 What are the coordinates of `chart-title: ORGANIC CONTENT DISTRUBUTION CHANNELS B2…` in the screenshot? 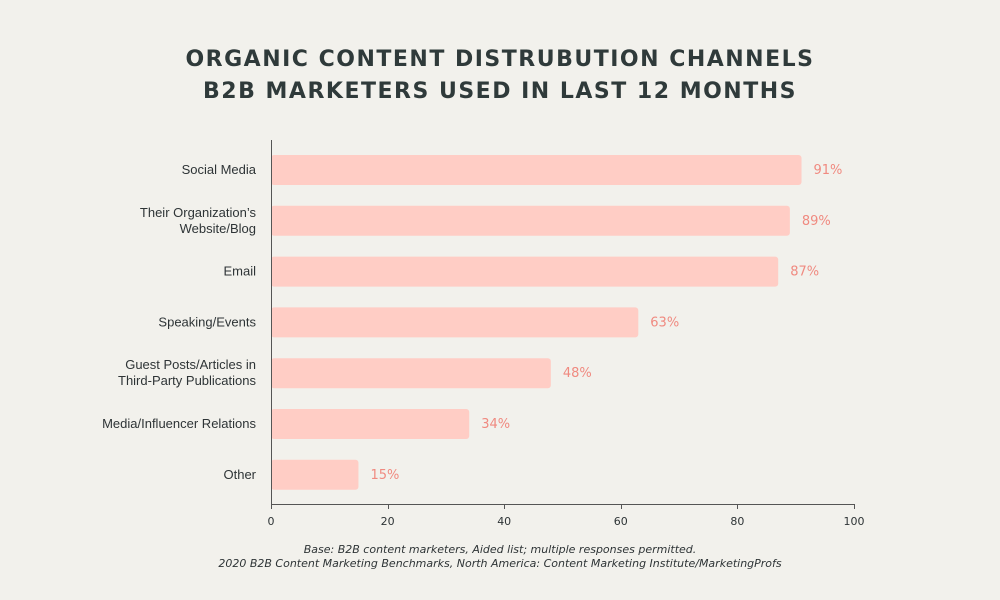 It's located at (500, 76).